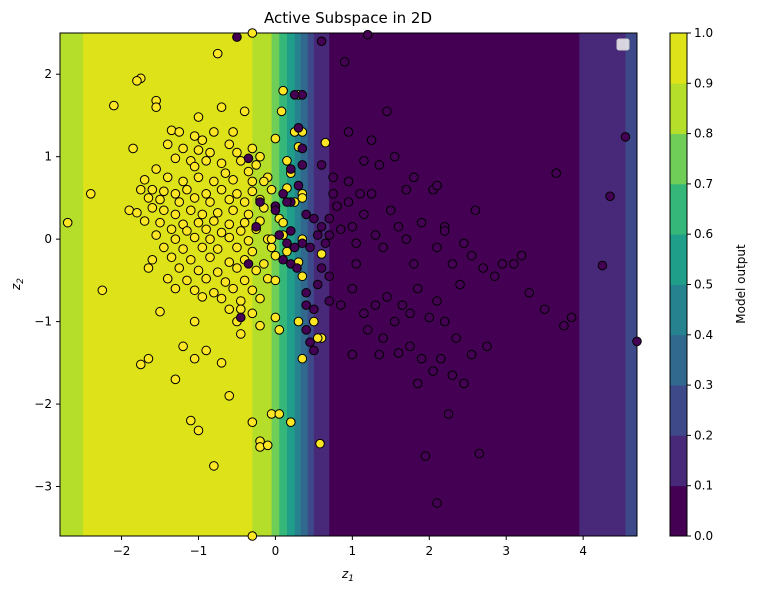 The image size is (758, 590). I want to click on legend, so click(623, 44).